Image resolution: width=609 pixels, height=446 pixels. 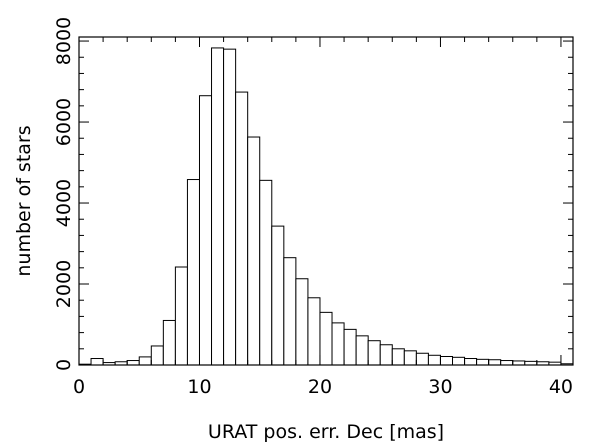 What do you see at coordinates (64, 203) in the screenshot?
I see `y-tick-label-4000: 4000` at bounding box center [64, 203].